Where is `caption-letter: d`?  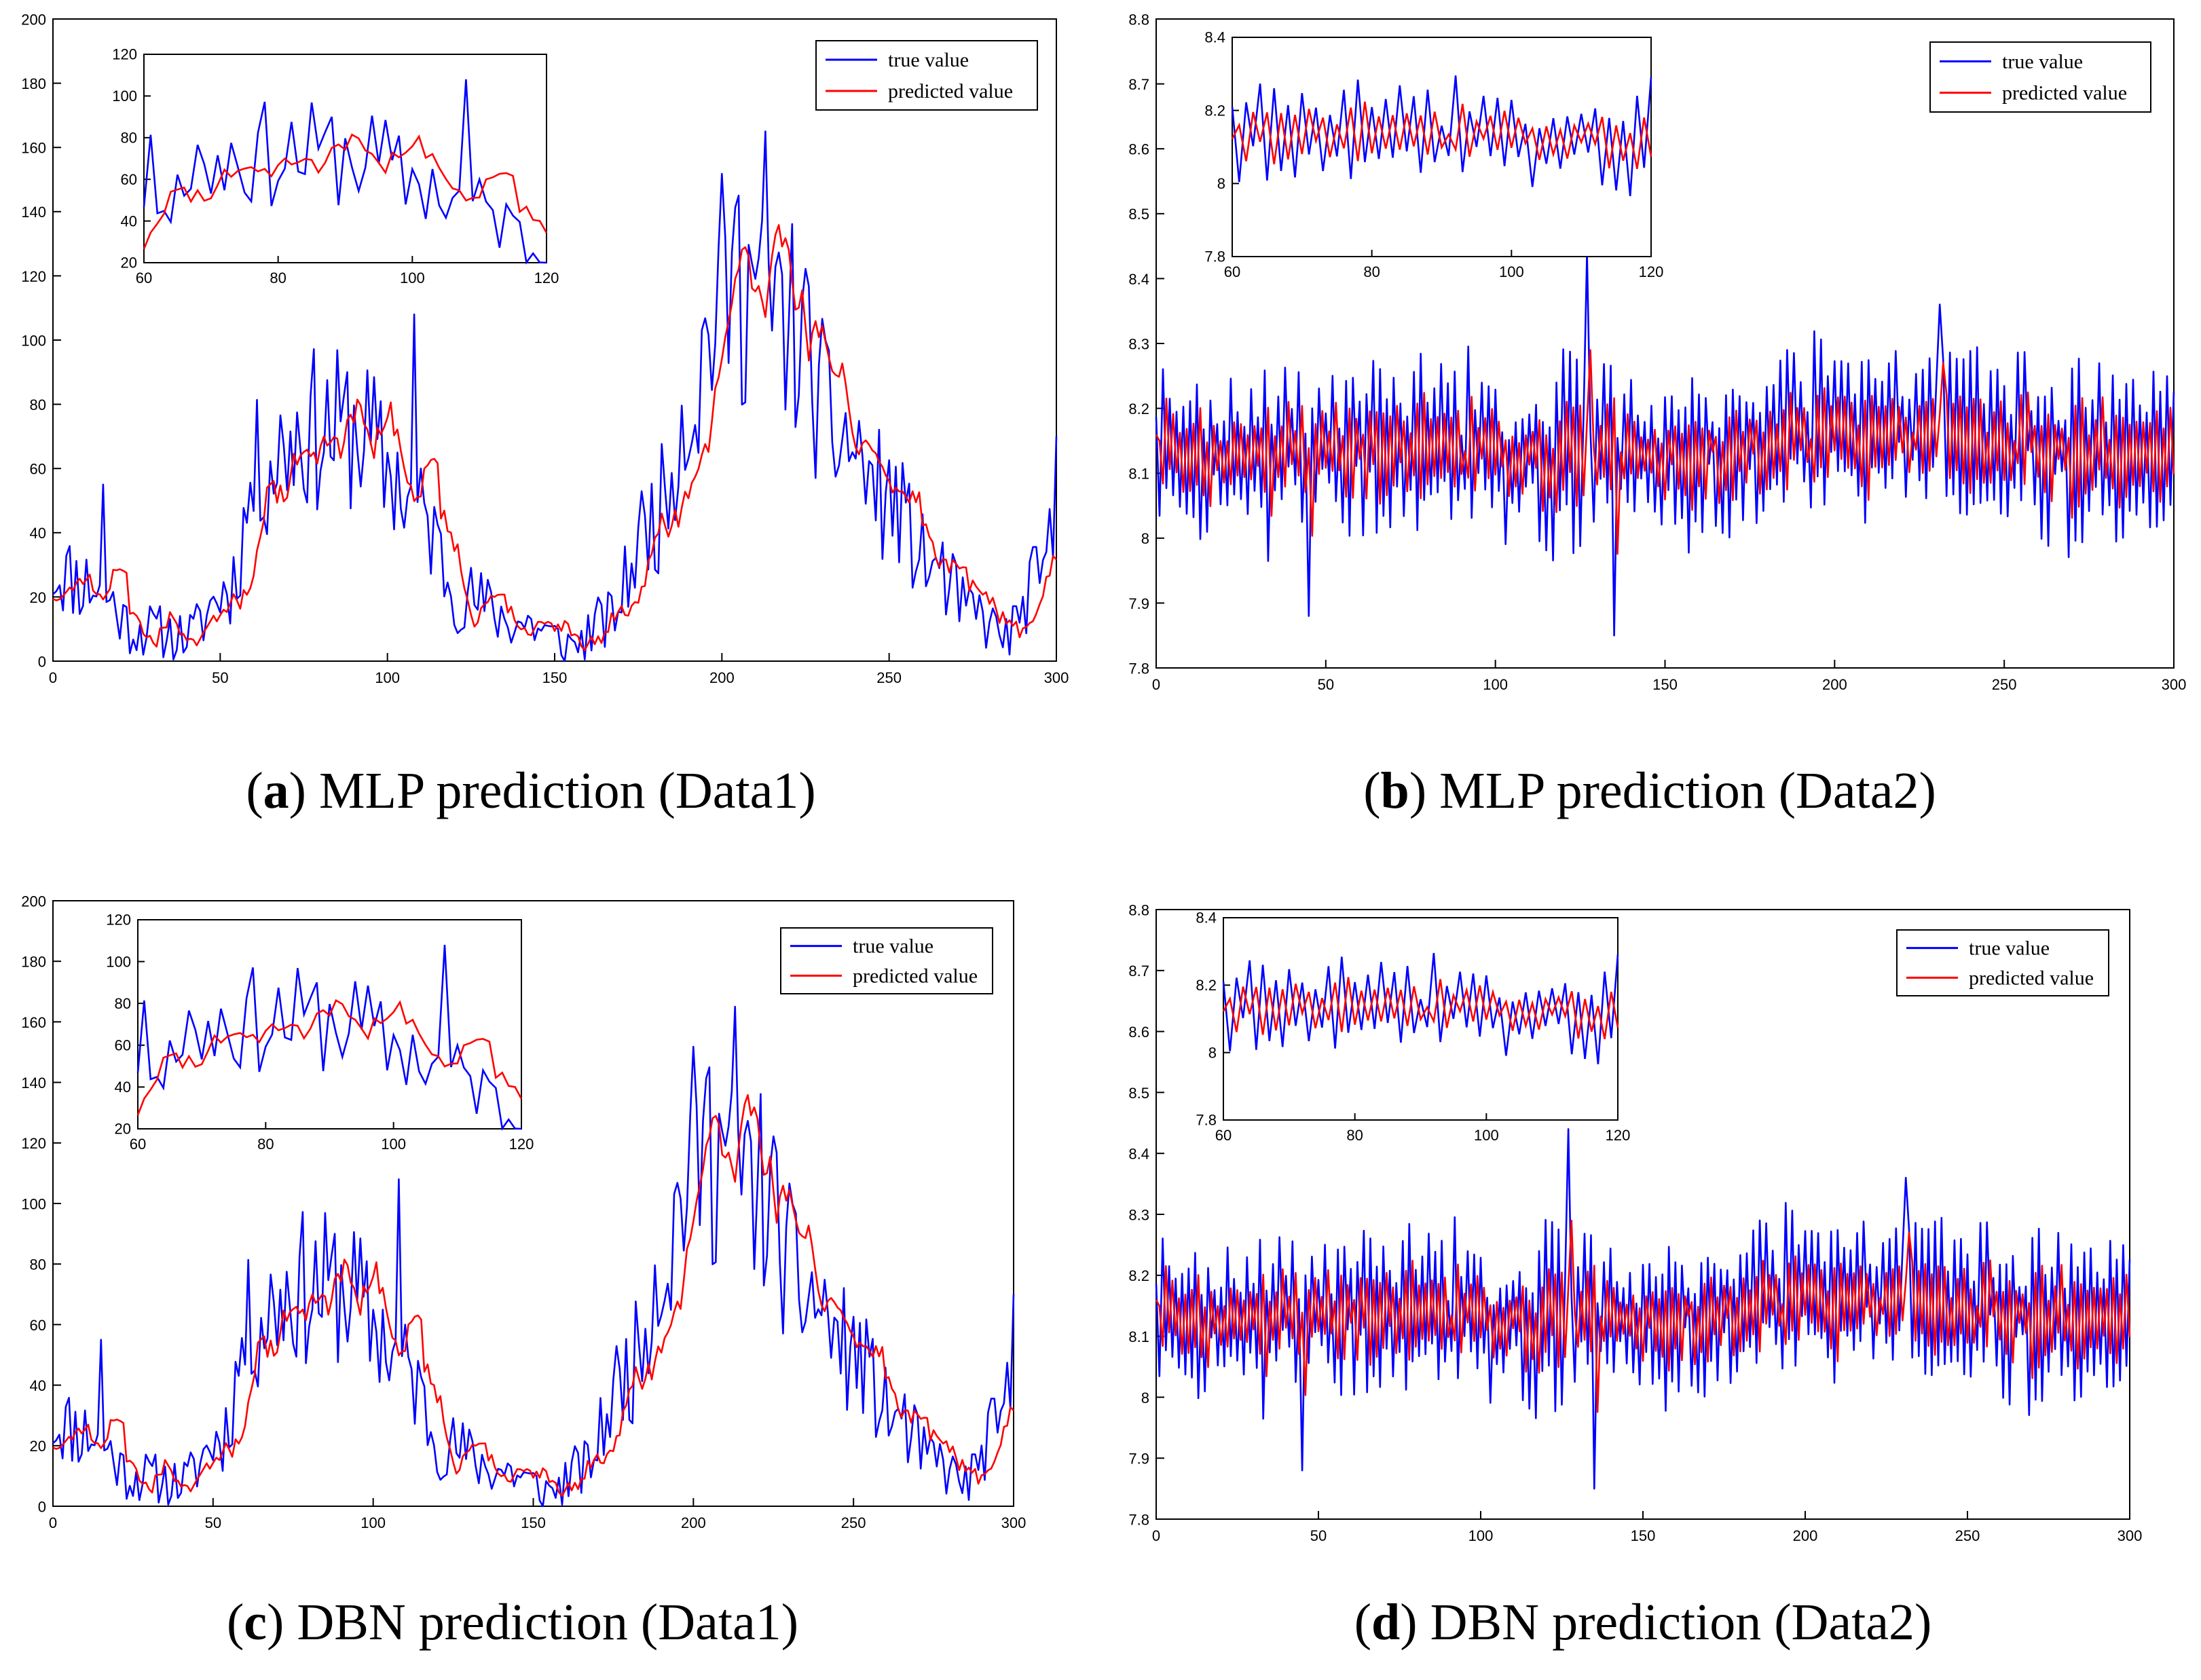
caption-letter: d is located at coordinates (1386, 1623).